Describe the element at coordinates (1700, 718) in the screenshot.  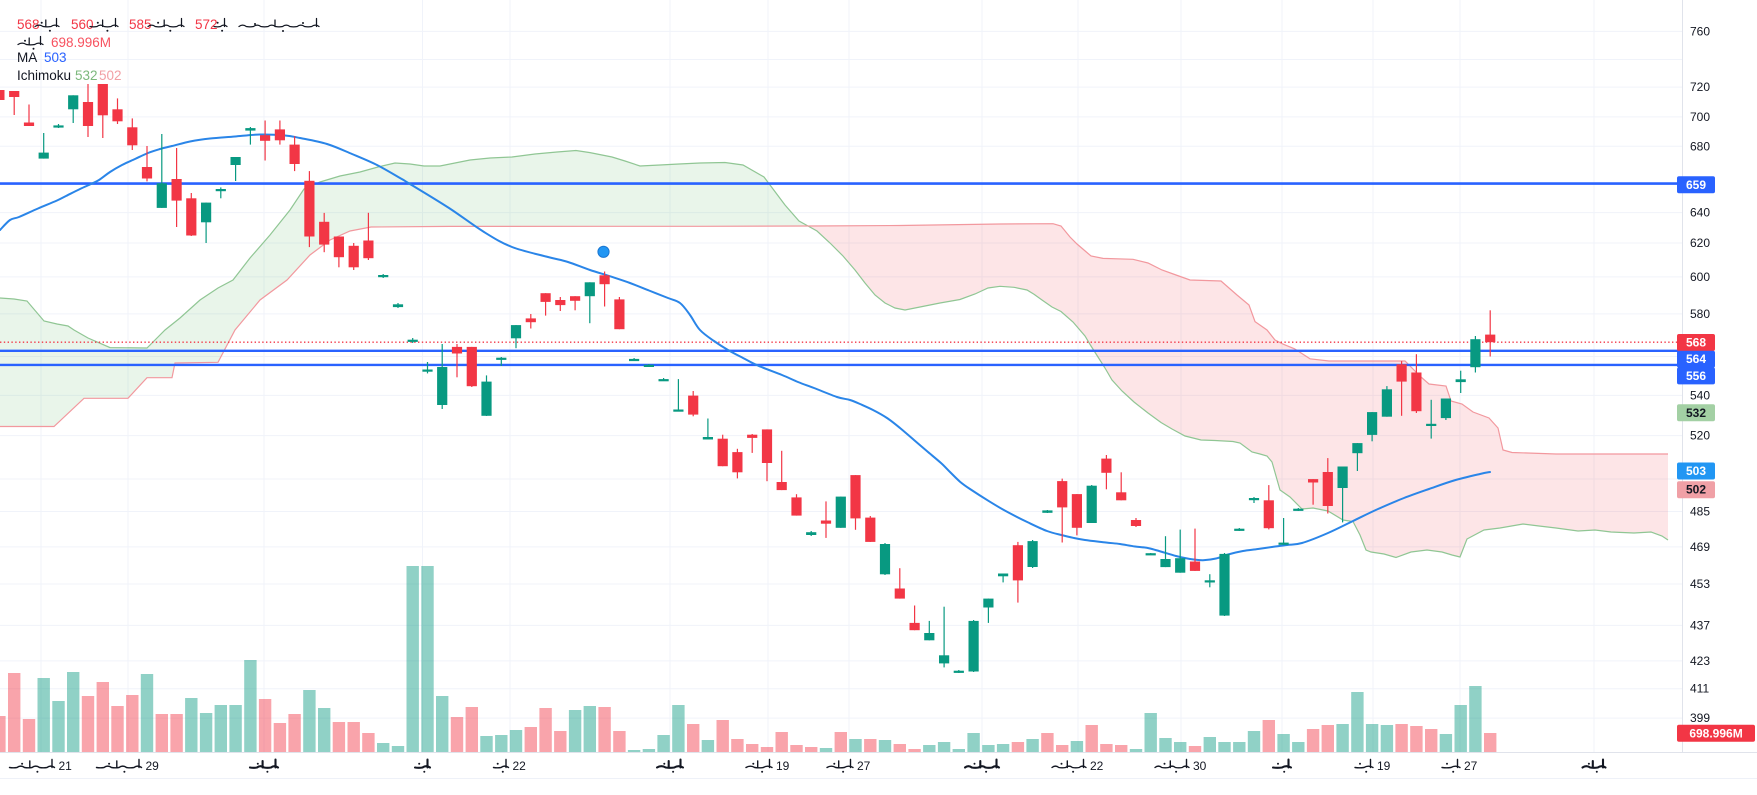
I see `svg-text: 399` at that location.